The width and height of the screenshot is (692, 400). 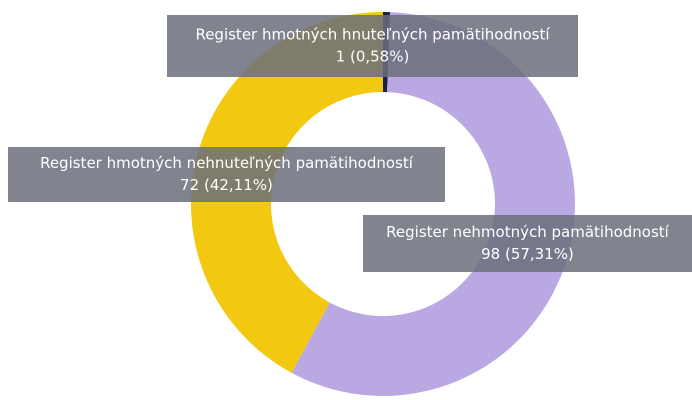 What do you see at coordinates (226, 185) in the screenshot?
I see `label-value: 72 (42,11%)` at bounding box center [226, 185].